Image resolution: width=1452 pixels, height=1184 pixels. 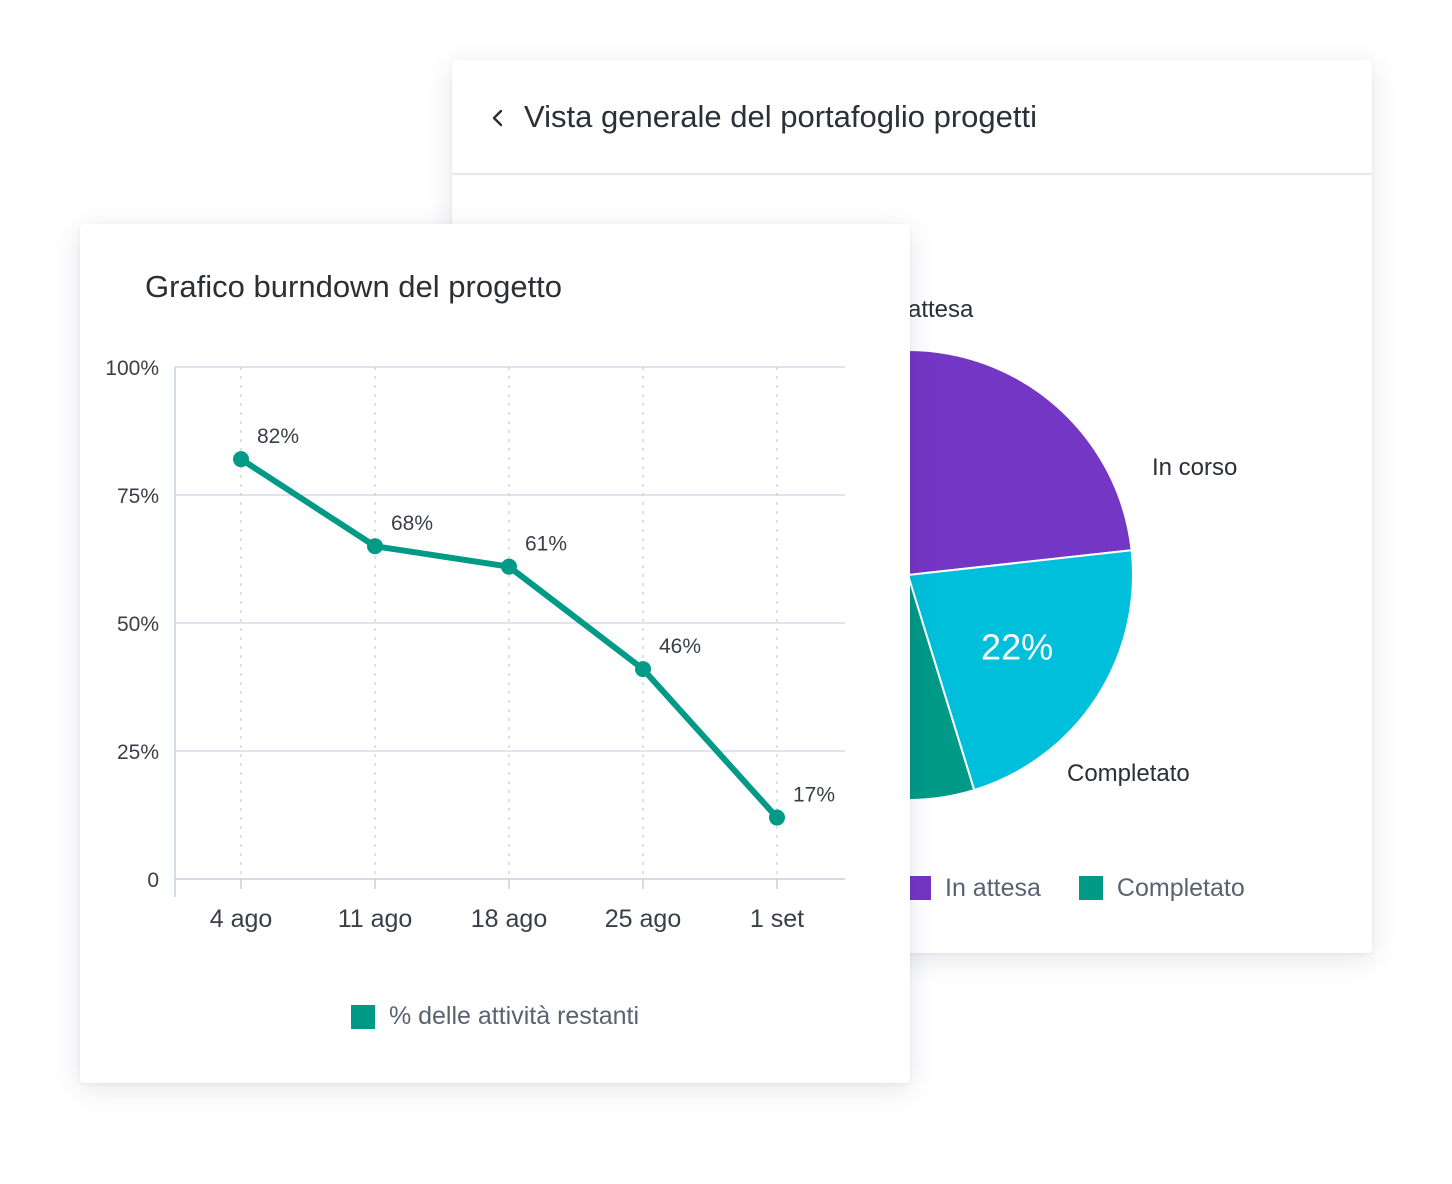 What do you see at coordinates (514, 1016) in the screenshot?
I see `legend-label-remaining: % delle attività restanti` at bounding box center [514, 1016].